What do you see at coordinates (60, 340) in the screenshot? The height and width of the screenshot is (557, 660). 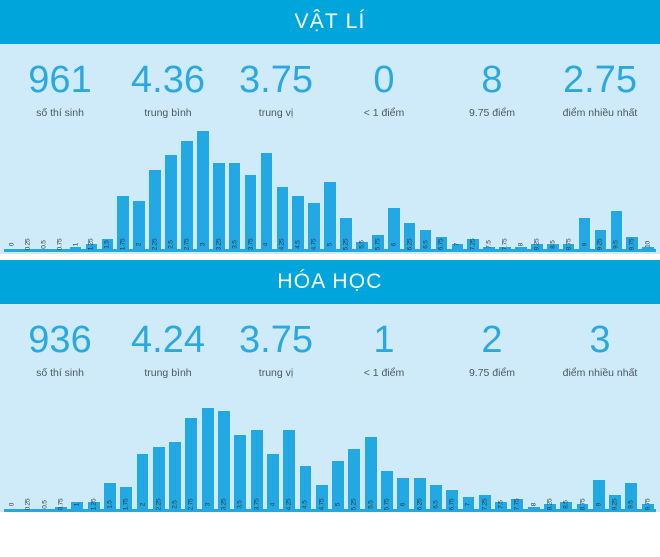 I see `stat-value: 936` at bounding box center [60, 340].